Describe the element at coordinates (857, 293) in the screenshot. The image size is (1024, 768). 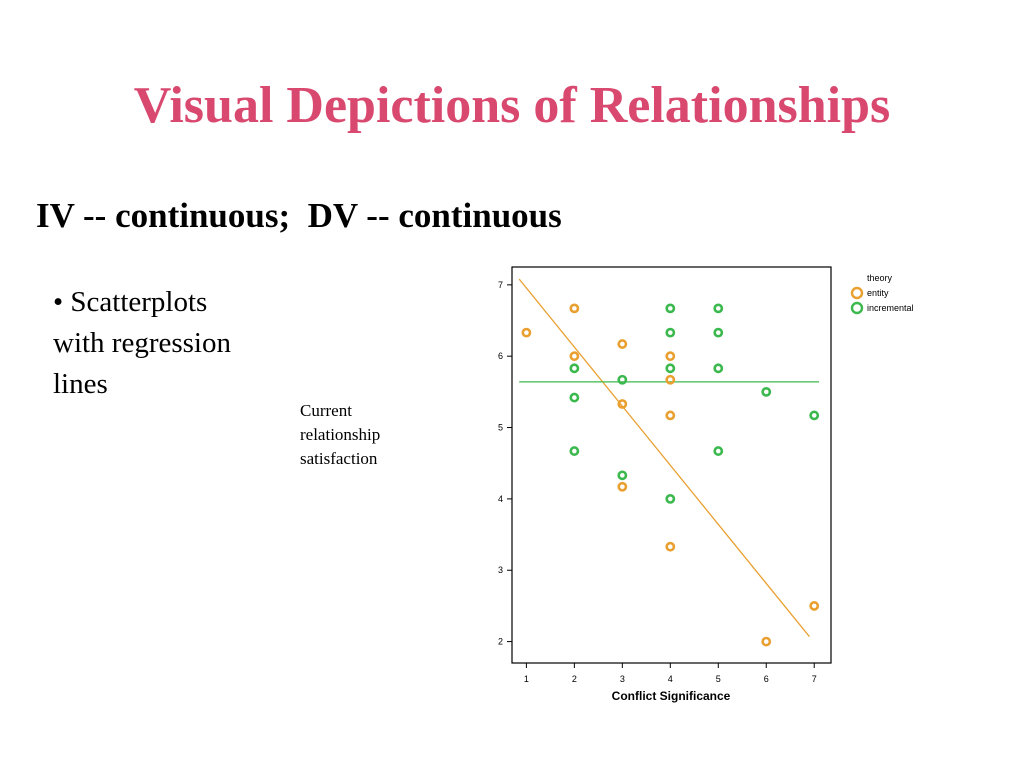
I see `legend-marker-entity` at that location.